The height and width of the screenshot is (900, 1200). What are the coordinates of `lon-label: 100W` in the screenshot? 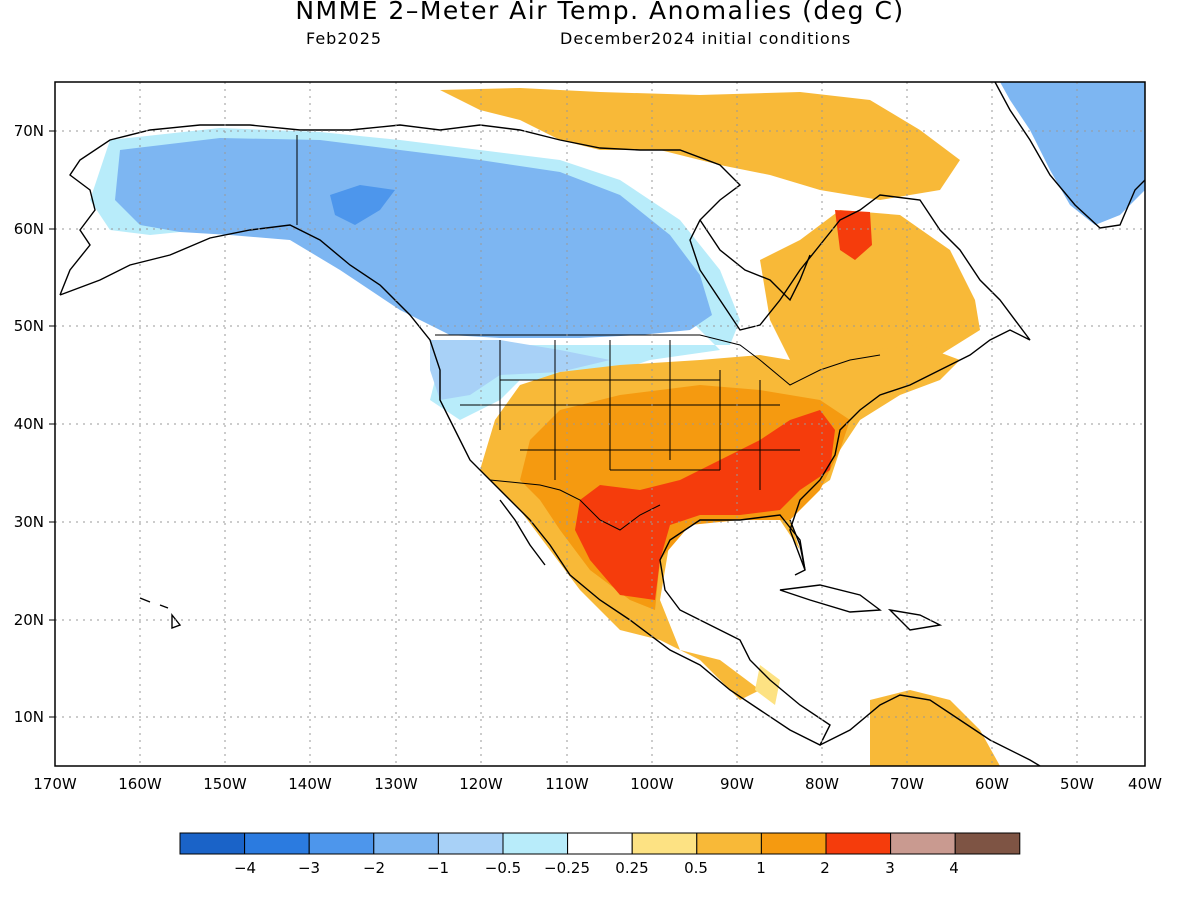 It's located at (652, 784).